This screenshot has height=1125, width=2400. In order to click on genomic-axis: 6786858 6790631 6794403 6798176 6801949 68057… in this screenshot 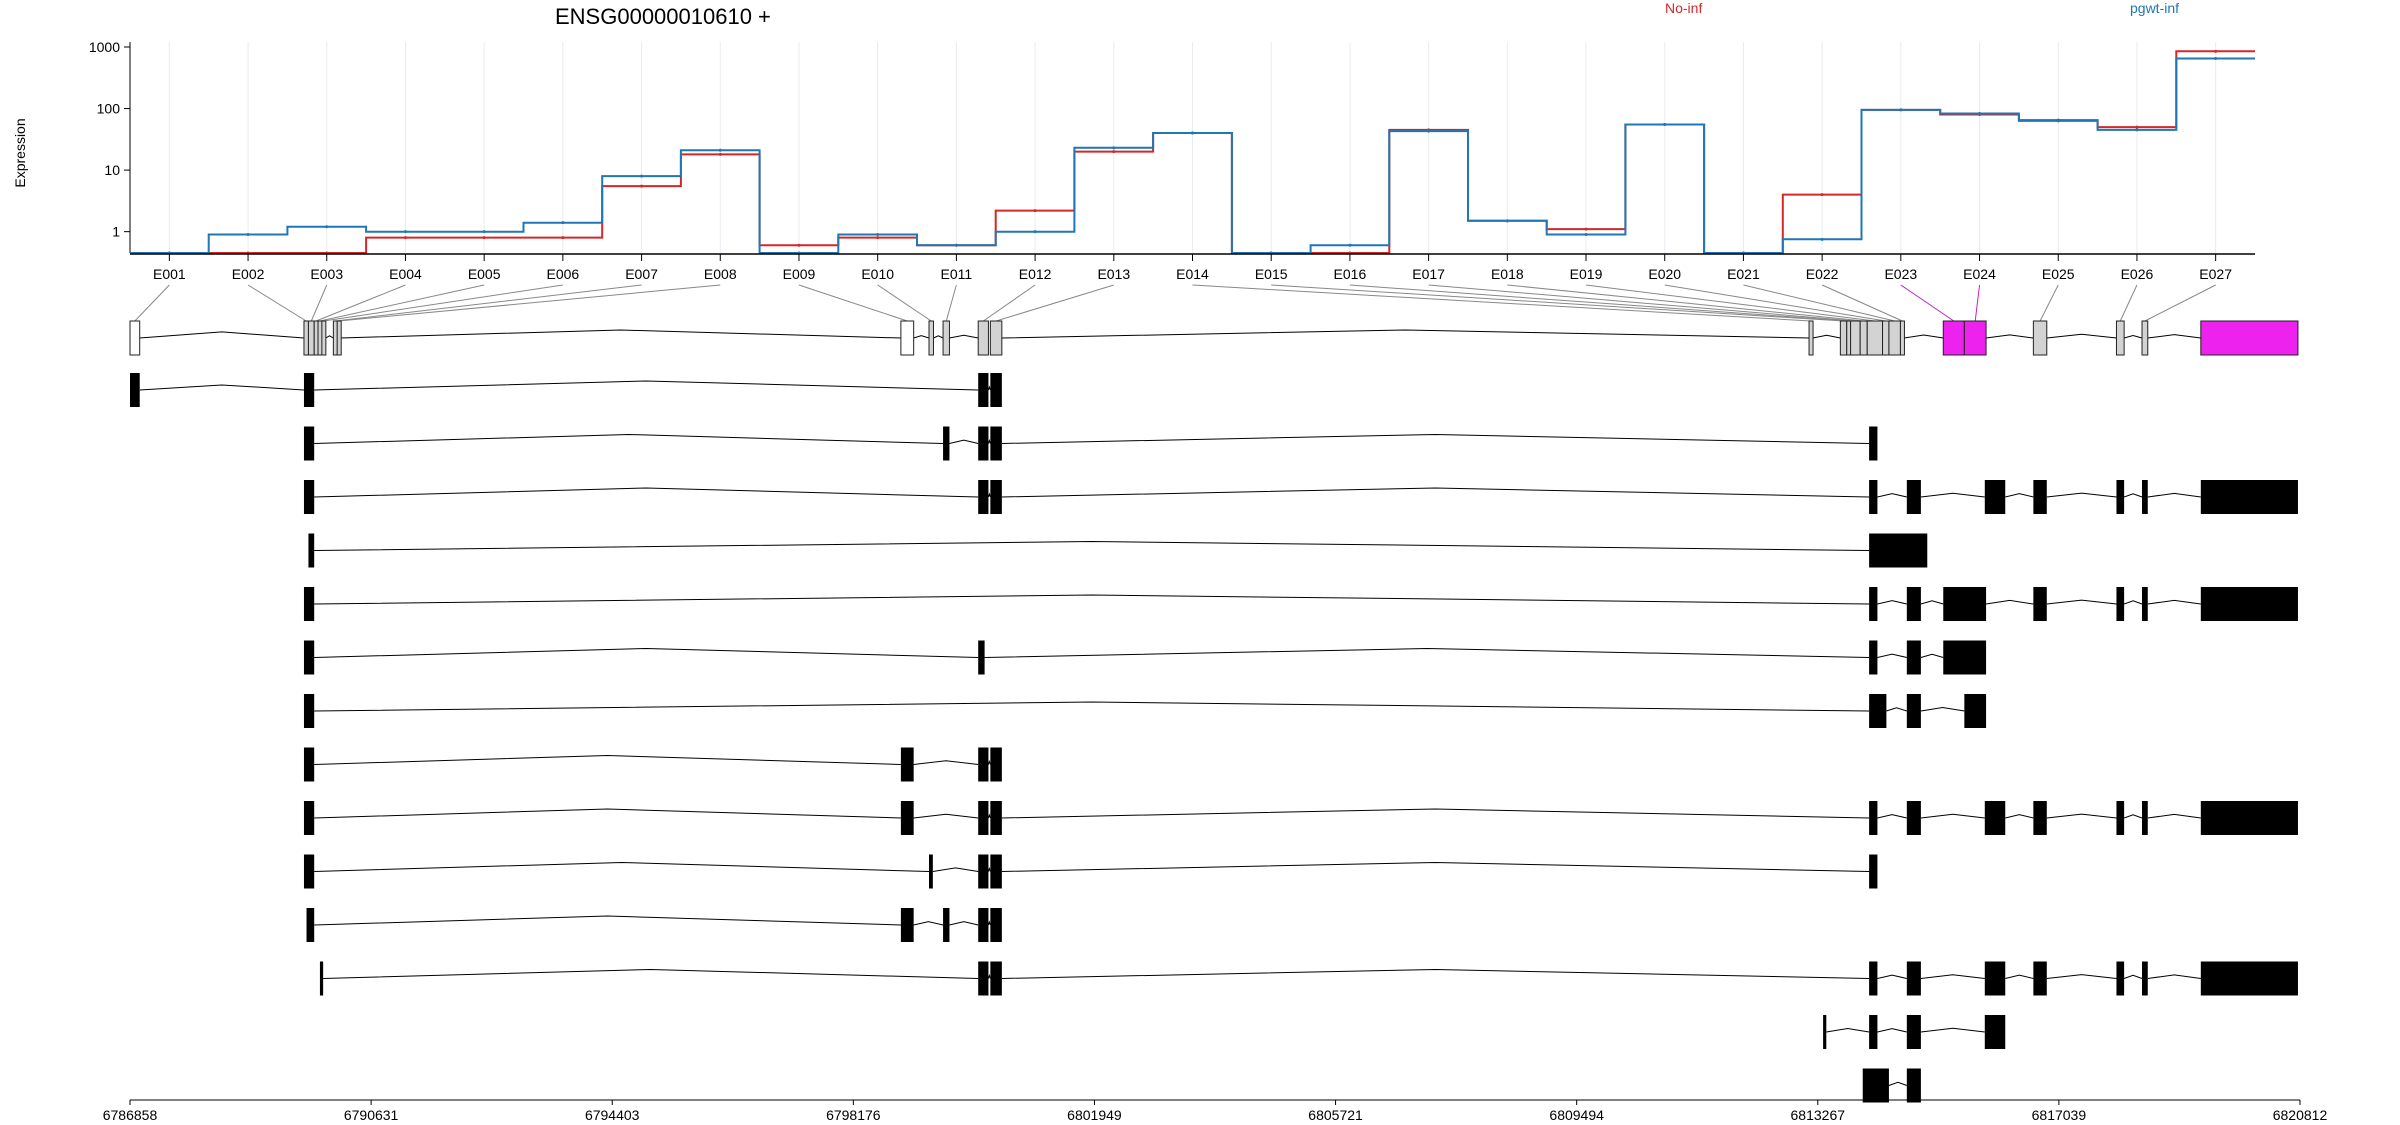, I will do `click(1215, 1111)`.